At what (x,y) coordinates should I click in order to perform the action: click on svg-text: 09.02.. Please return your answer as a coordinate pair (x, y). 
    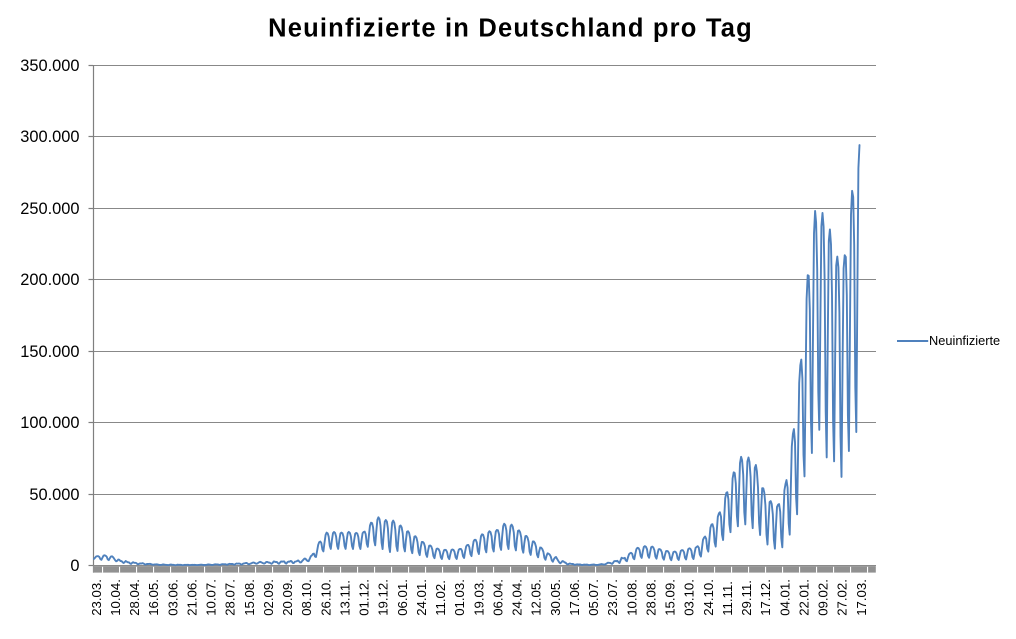
    Looking at the image, I should click on (823, 597).